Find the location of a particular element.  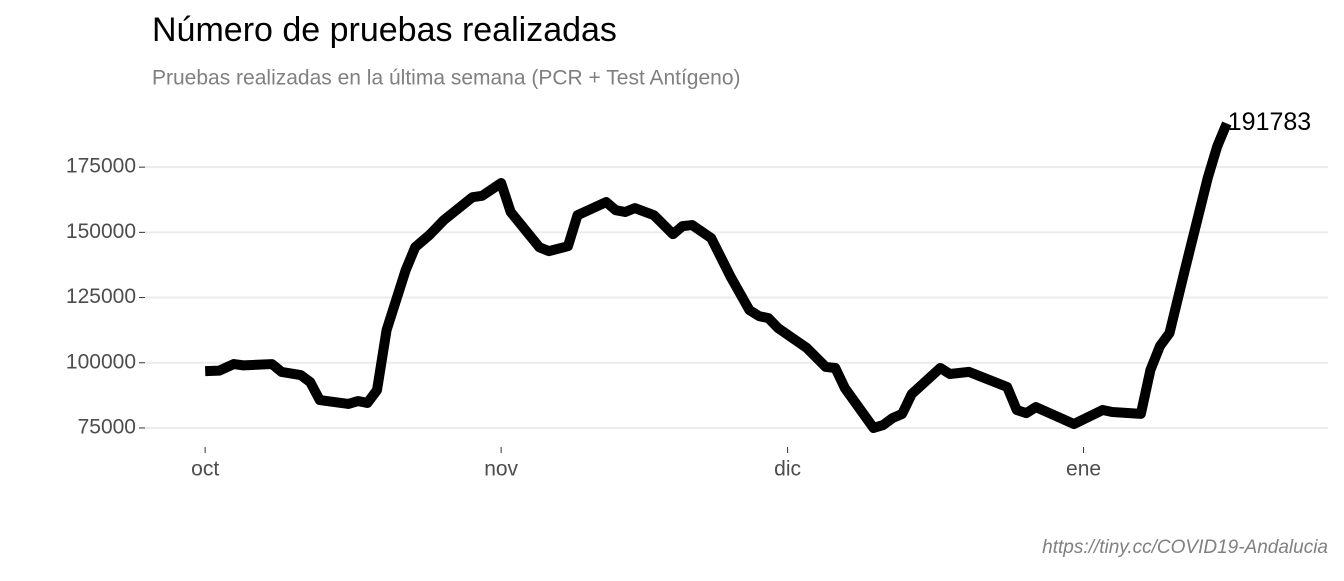

y-tick-label: 100000 is located at coordinates (101, 361).